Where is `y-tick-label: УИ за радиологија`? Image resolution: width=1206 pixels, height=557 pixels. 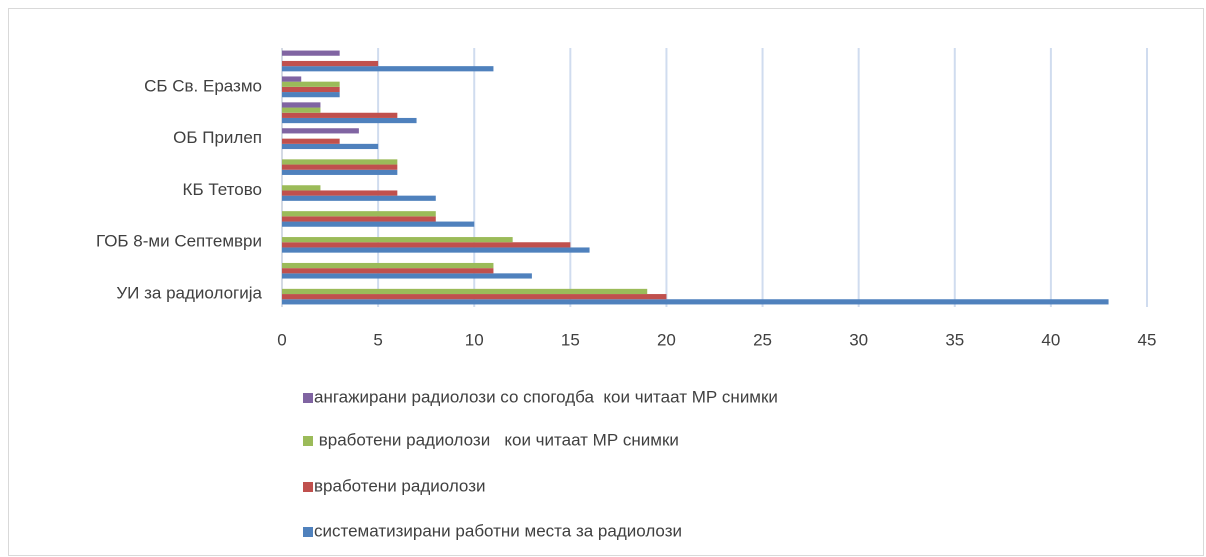 y-tick-label: УИ за радиологија is located at coordinates (189, 293).